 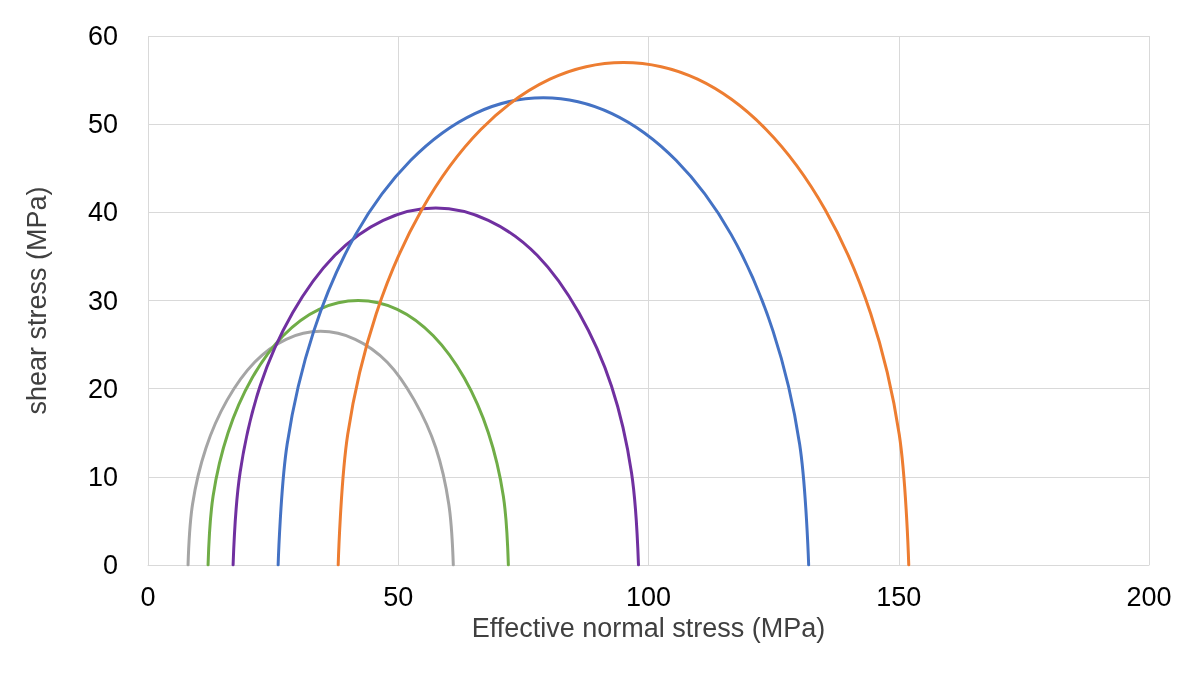 What do you see at coordinates (102, 124) in the screenshot?
I see `y-tick-label: 50` at bounding box center [102, 124].